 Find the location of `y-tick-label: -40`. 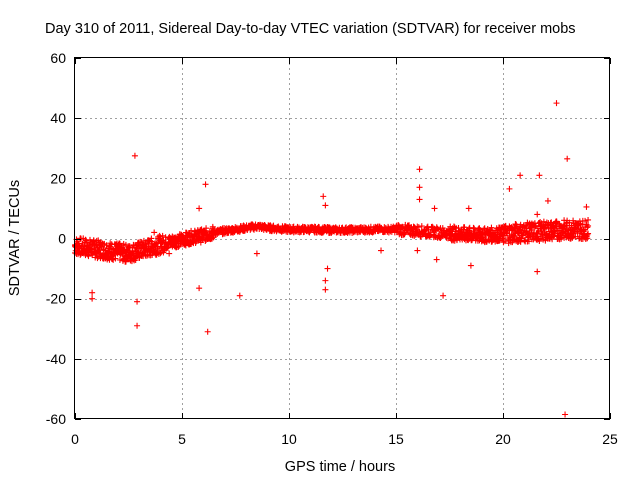

y-tick-label: -40 is located at coordinates (56, 359).